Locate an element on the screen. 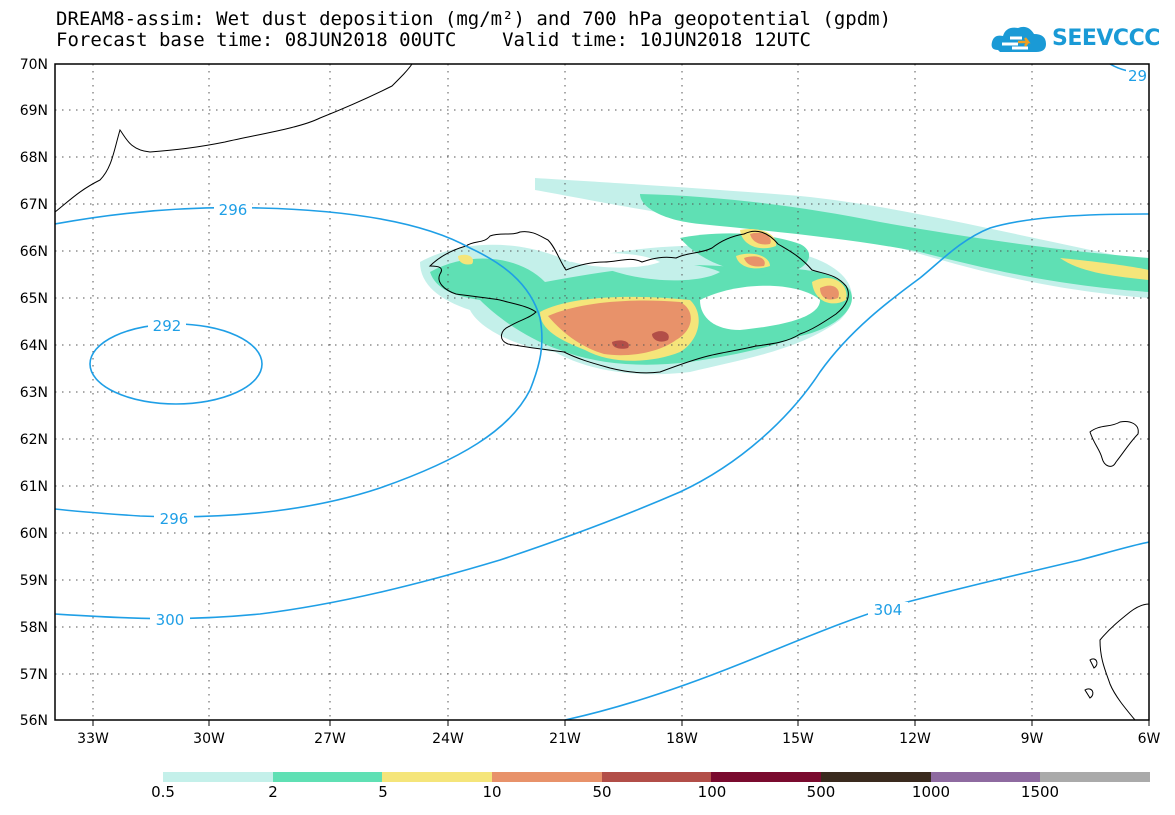 This screenshot has height=815, width=1175. lat-label: 61N is located at coordinates (34, 487).